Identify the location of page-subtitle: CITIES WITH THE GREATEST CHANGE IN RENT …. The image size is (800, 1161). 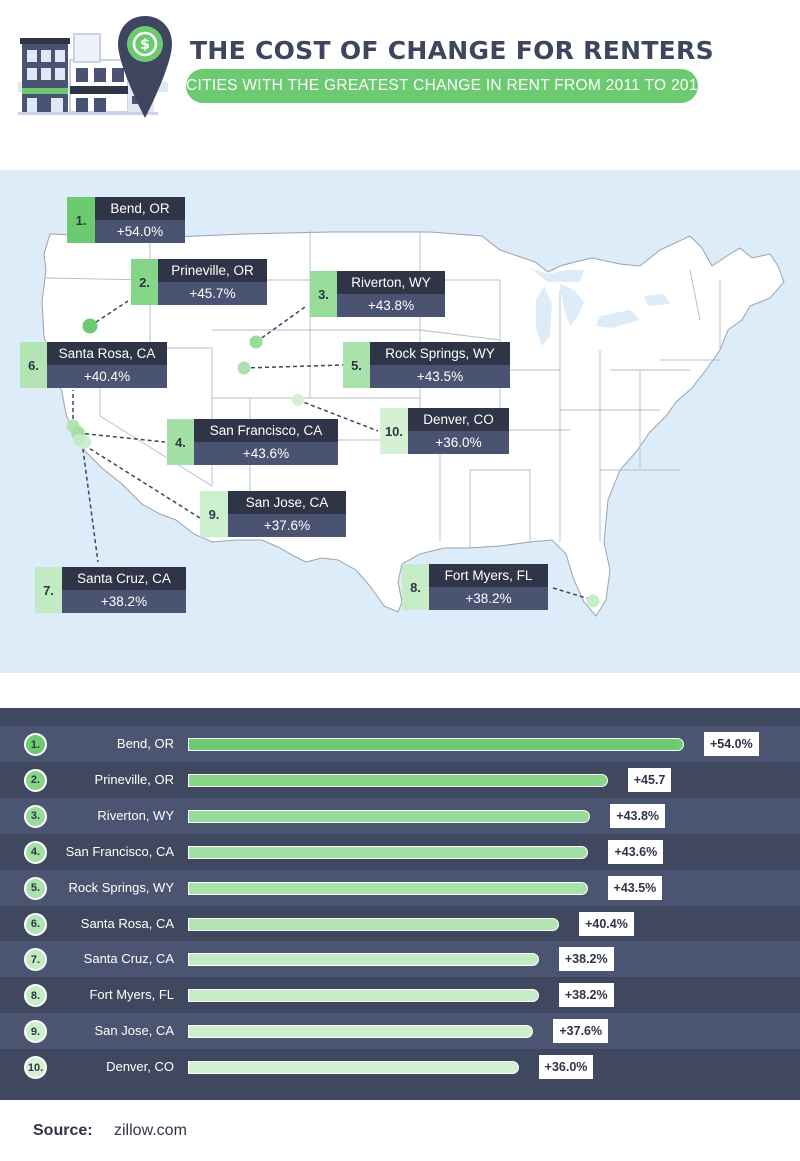
(446, 86).